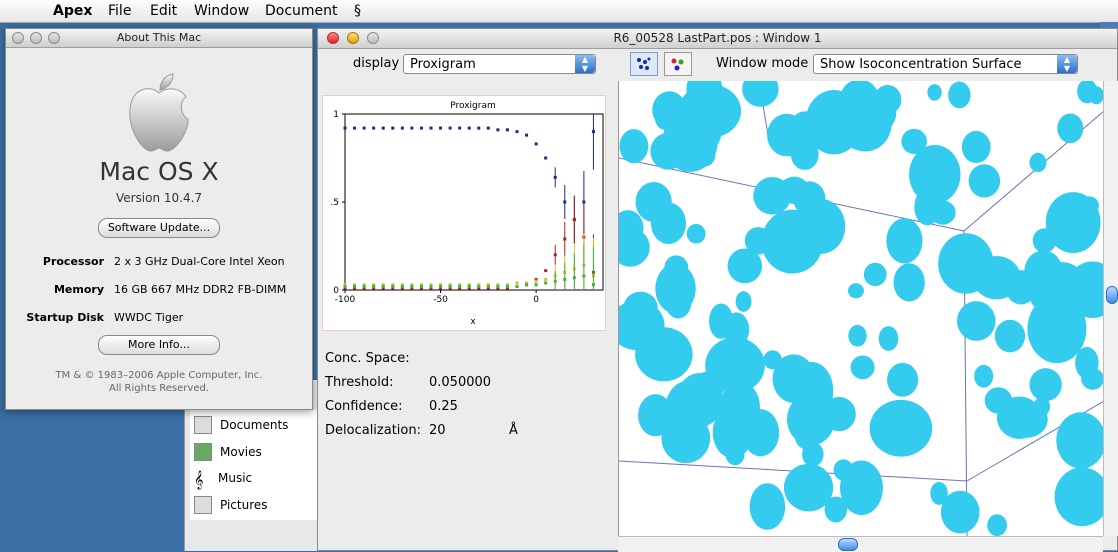 The image size is (1118, 552). I want to click on menu-bar: Apex File Edit Window Document §, so click(559, 11).